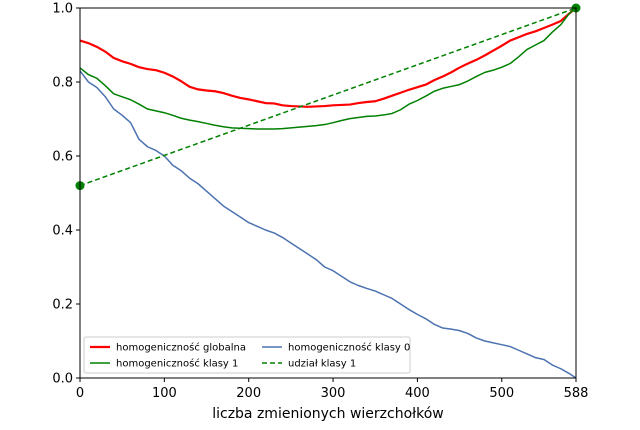 This screenshot has width=640, height=430. I want to click on legend-box, so click(247, 355).